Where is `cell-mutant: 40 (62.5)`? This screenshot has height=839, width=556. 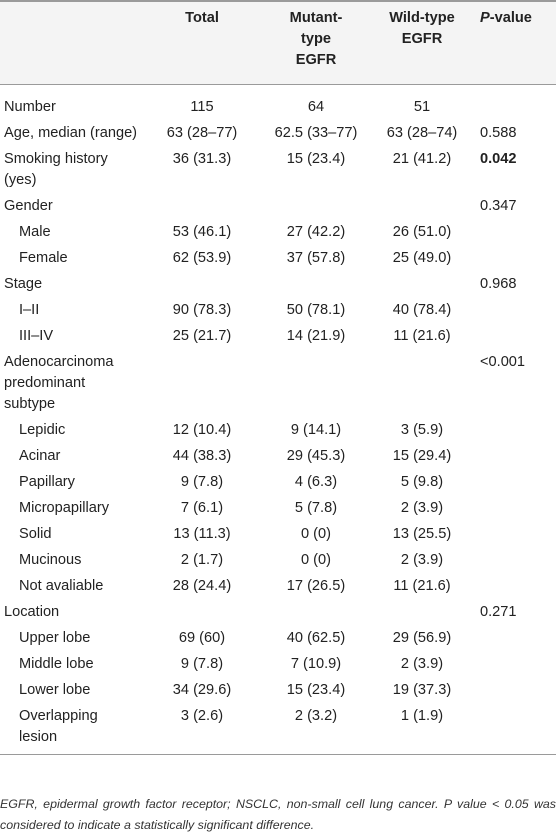
cell-mutant: 40 (62.5) is located at coordinates (316, 638).